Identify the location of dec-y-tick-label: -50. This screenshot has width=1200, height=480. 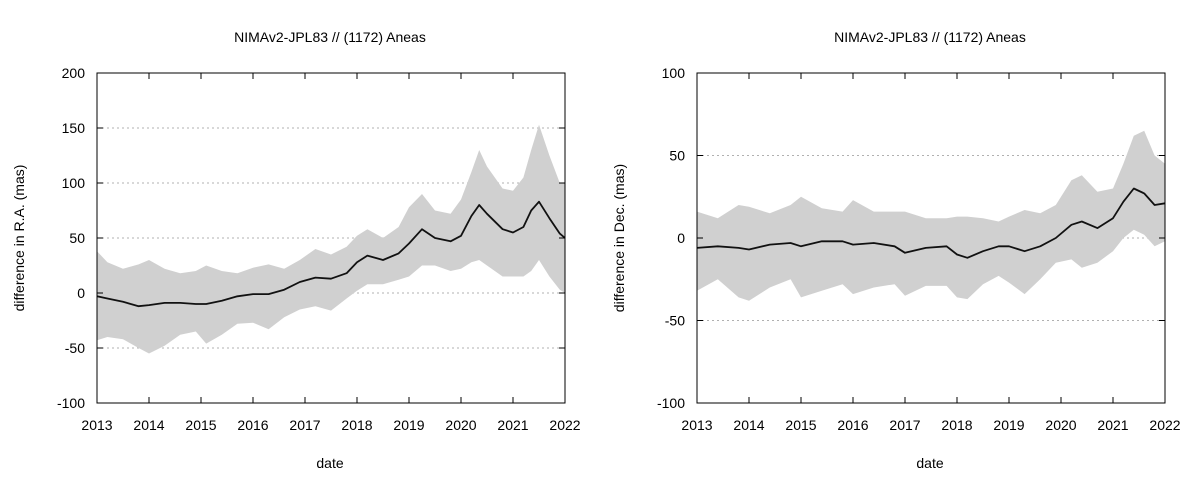
(675, 321).